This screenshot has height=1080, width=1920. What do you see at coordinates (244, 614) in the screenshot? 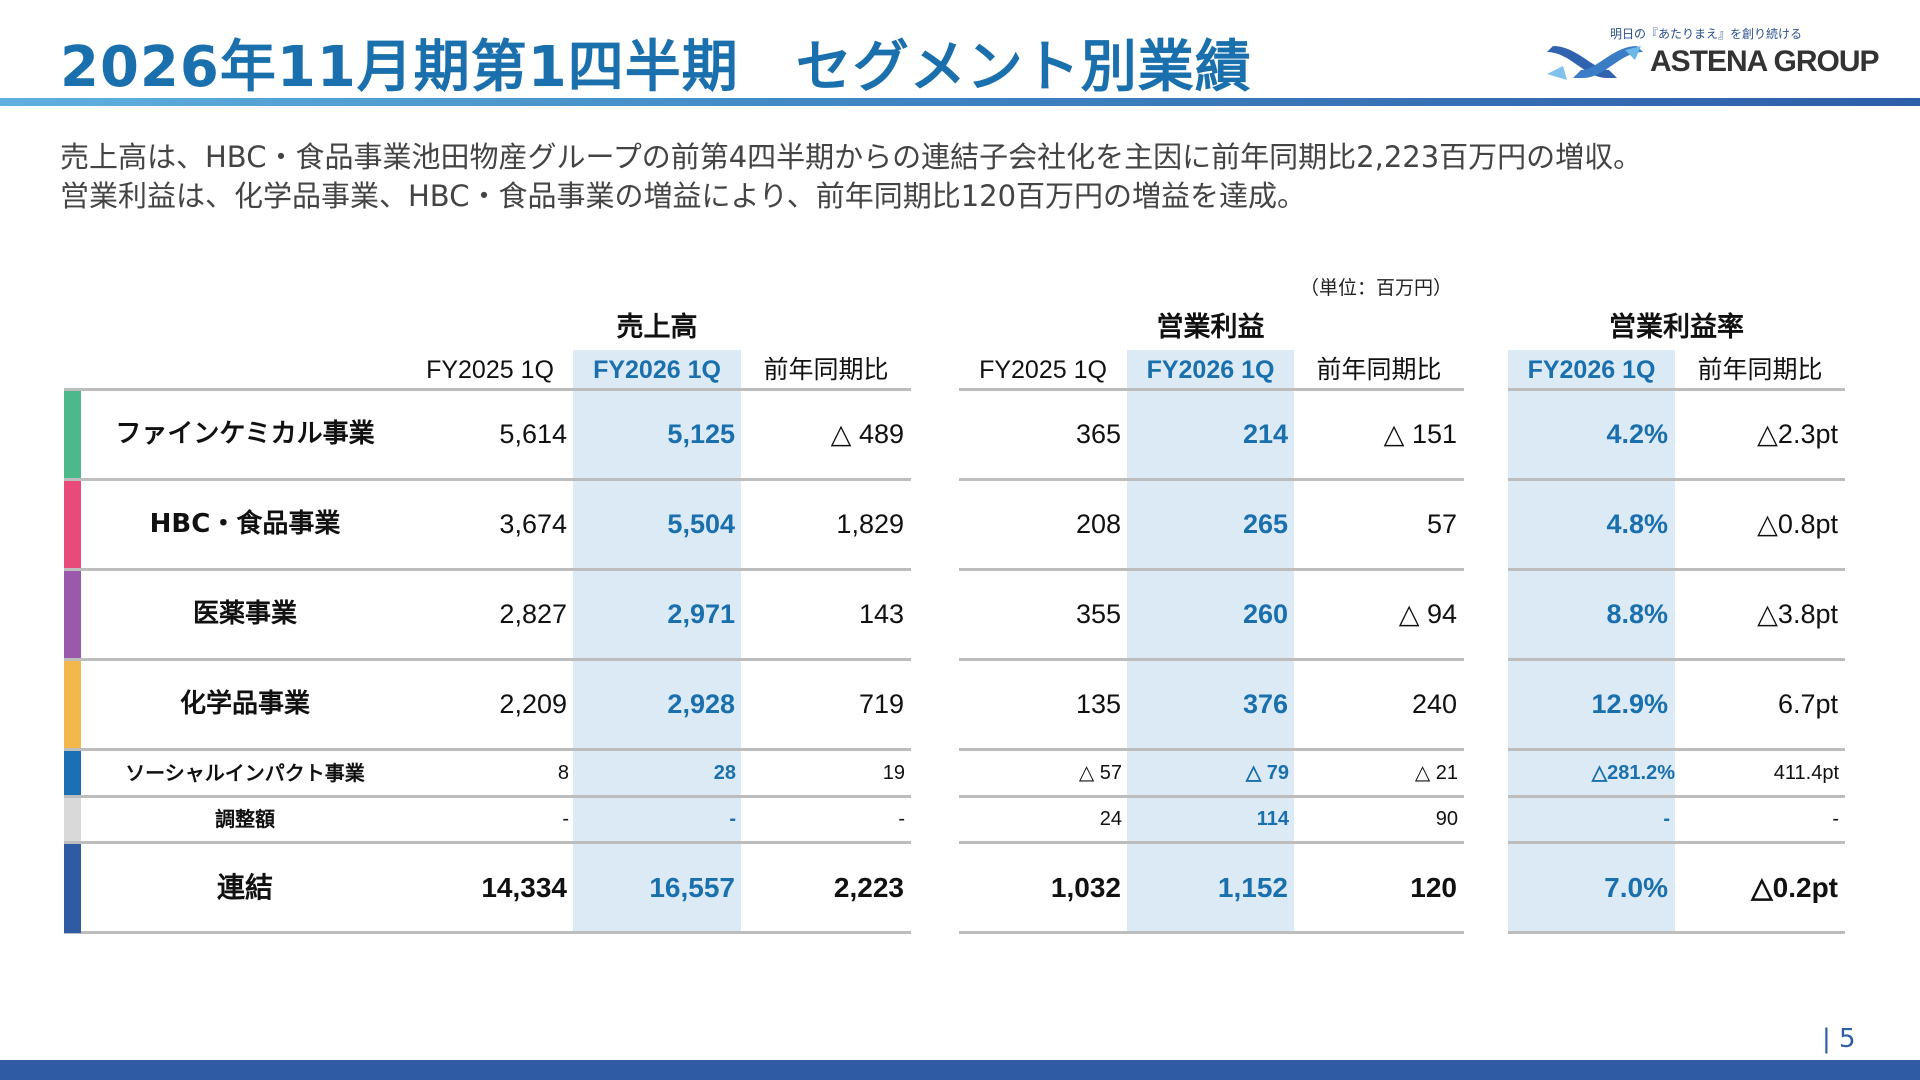
I see `segment-name: 医薬事業` at bounding box center [244, 614].